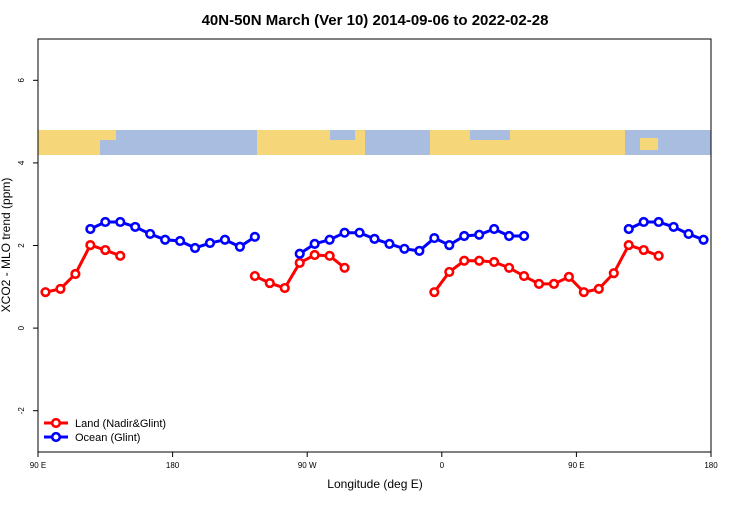 The image size is (750, 505). I want to click on series-line, so click(352, 268).